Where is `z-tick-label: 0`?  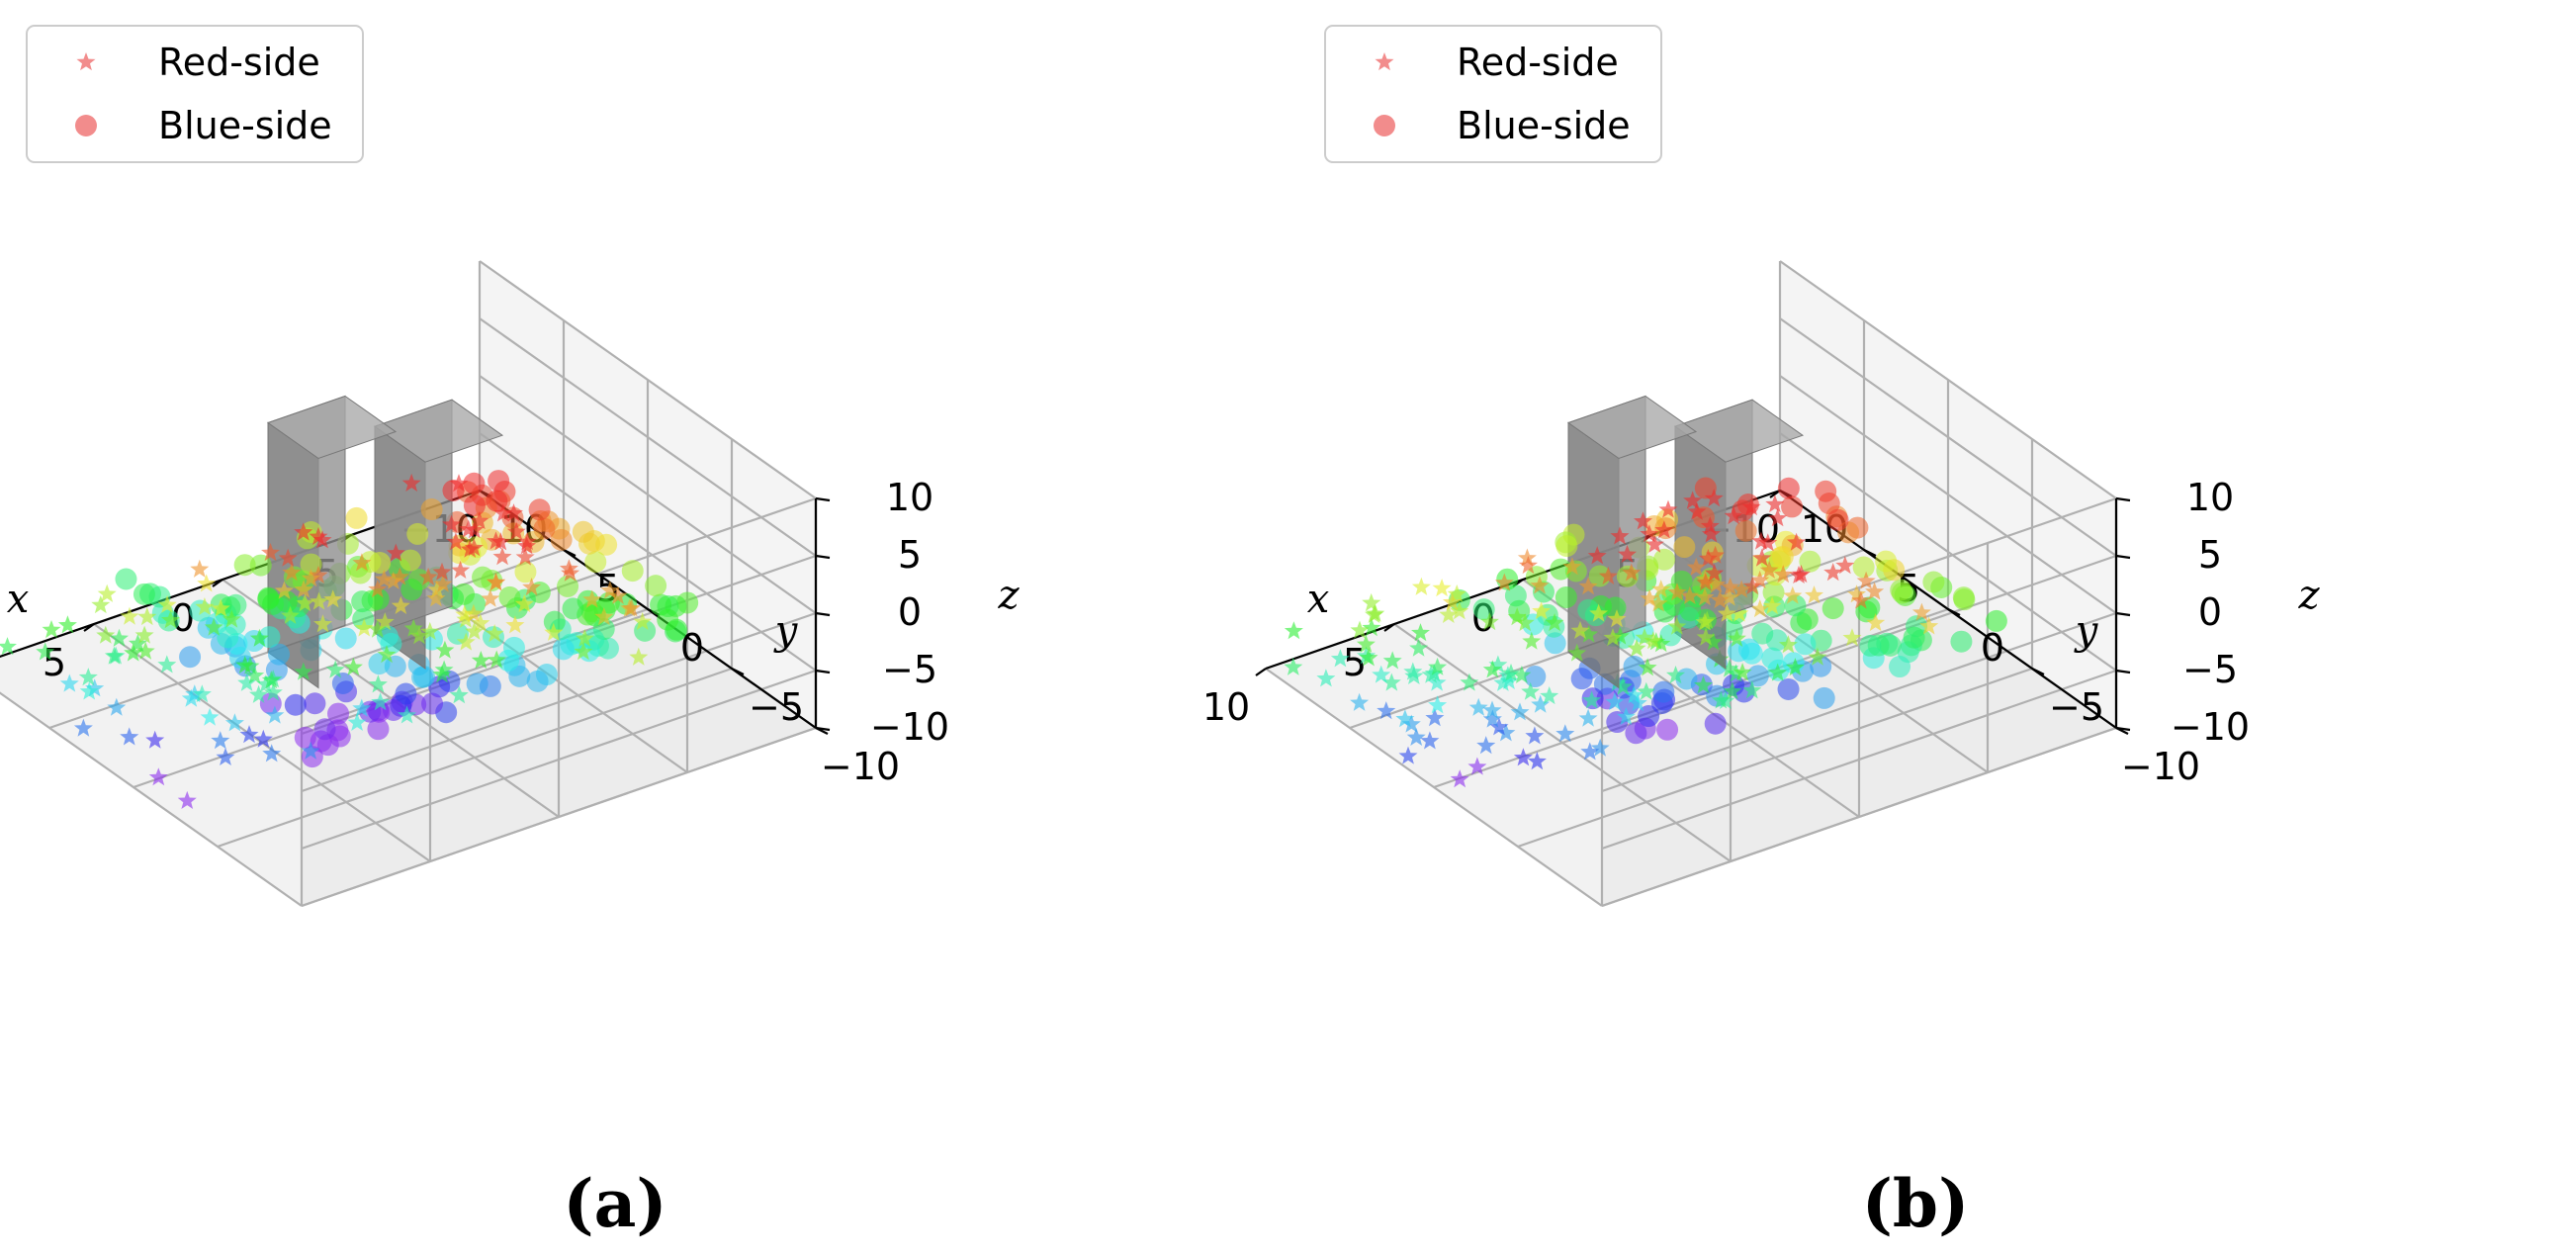 z-tick-label: 0 is located at coordinates (2210, 612).